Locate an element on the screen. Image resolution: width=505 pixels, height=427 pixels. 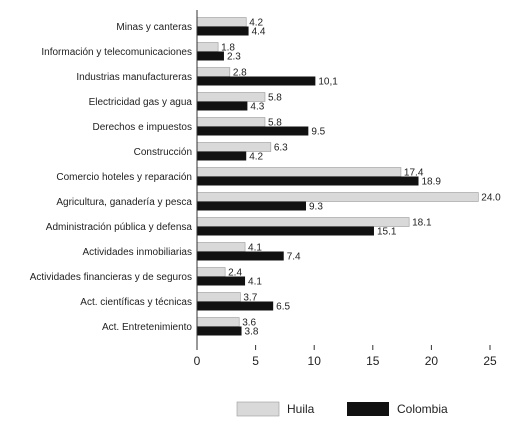
legend: Huila Colombia is located at coordinates (342, 409).